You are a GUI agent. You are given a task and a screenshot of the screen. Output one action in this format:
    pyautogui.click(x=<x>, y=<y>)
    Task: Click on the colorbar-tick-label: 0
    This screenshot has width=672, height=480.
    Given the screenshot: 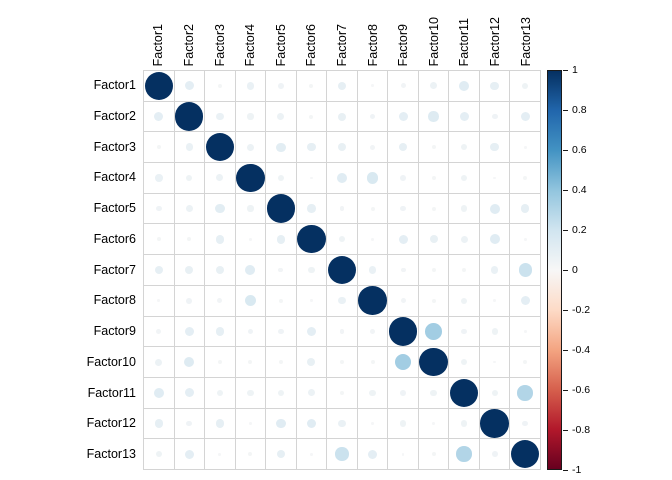 What is the action you would take?
    pyautogui.click(x=575, y=270)
    